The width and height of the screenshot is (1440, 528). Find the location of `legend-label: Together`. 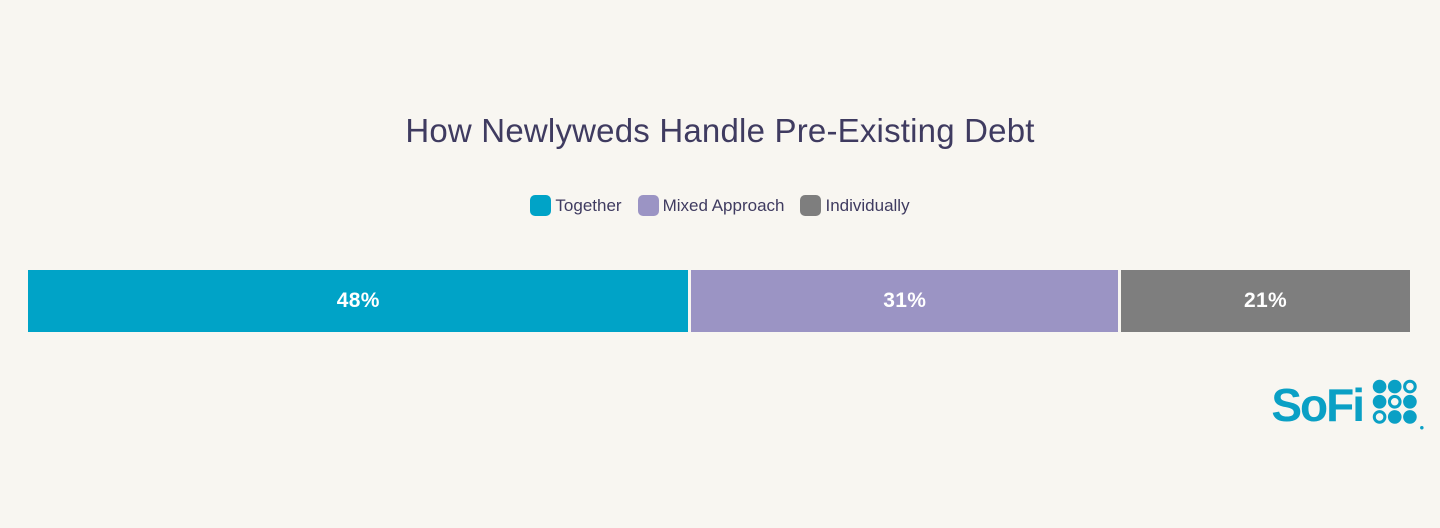

legend-label: Together is located at coordinates (588, 205).